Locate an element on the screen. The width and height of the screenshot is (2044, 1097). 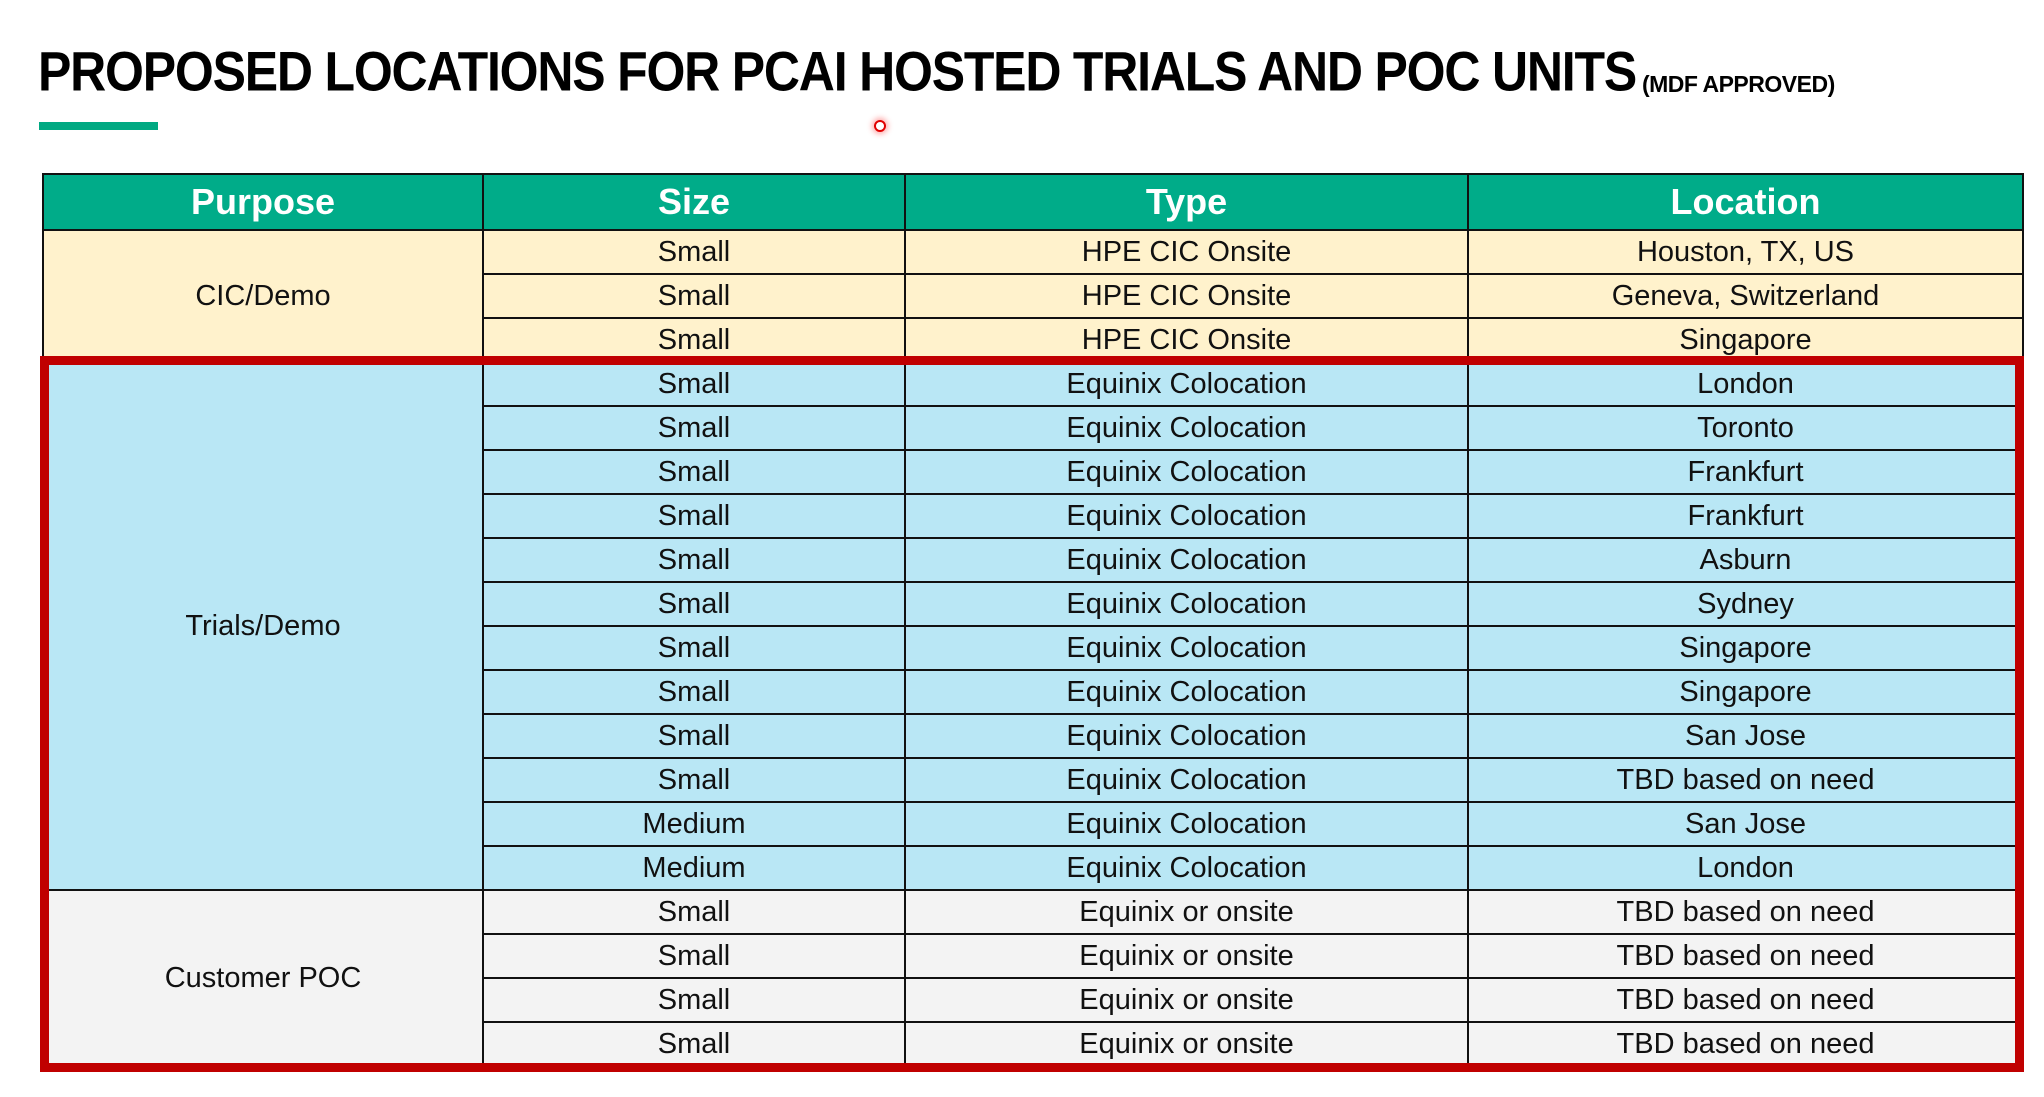
location-cell: Sydney is located at coordinates (1745, 604).